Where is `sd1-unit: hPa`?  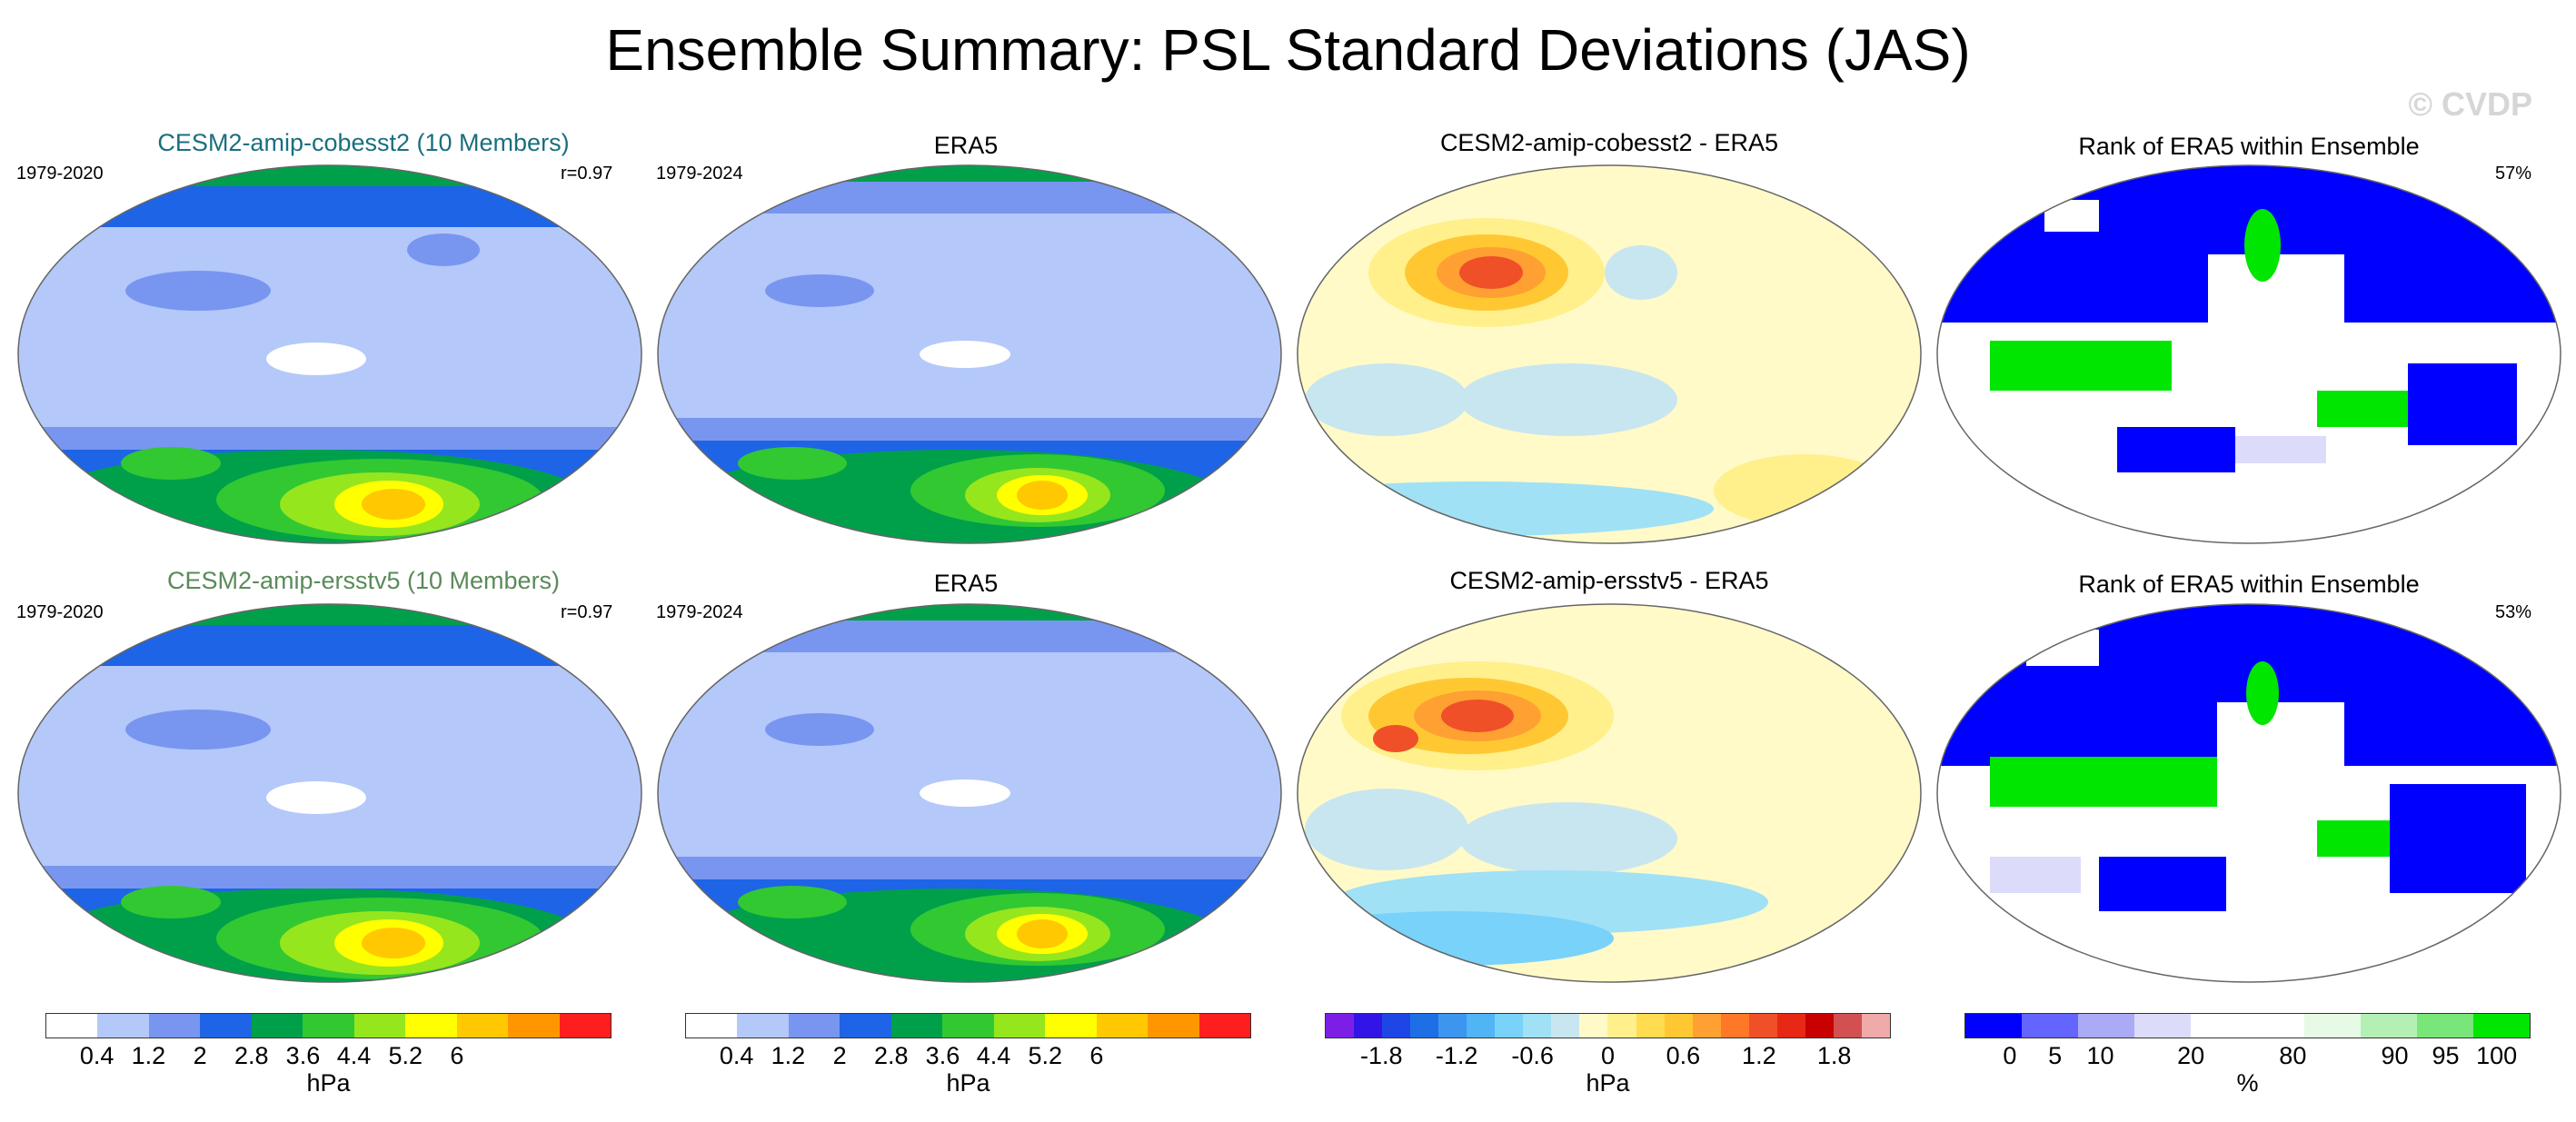 sd1-unit: hPa is located at coordinates (329, 1083).